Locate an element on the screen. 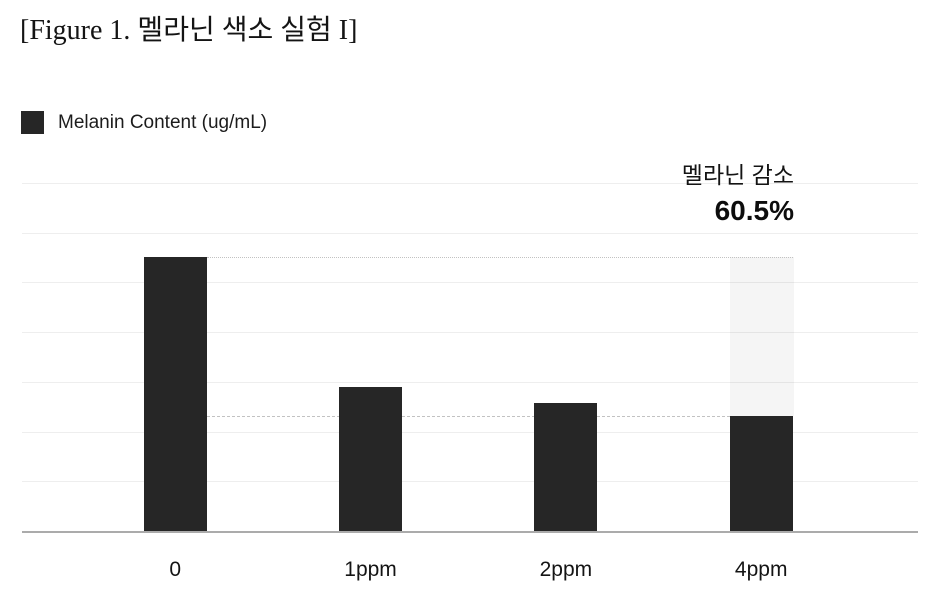  reduction-annotation-label: 멜라닌 감소 is located at coordinates (737, 175).